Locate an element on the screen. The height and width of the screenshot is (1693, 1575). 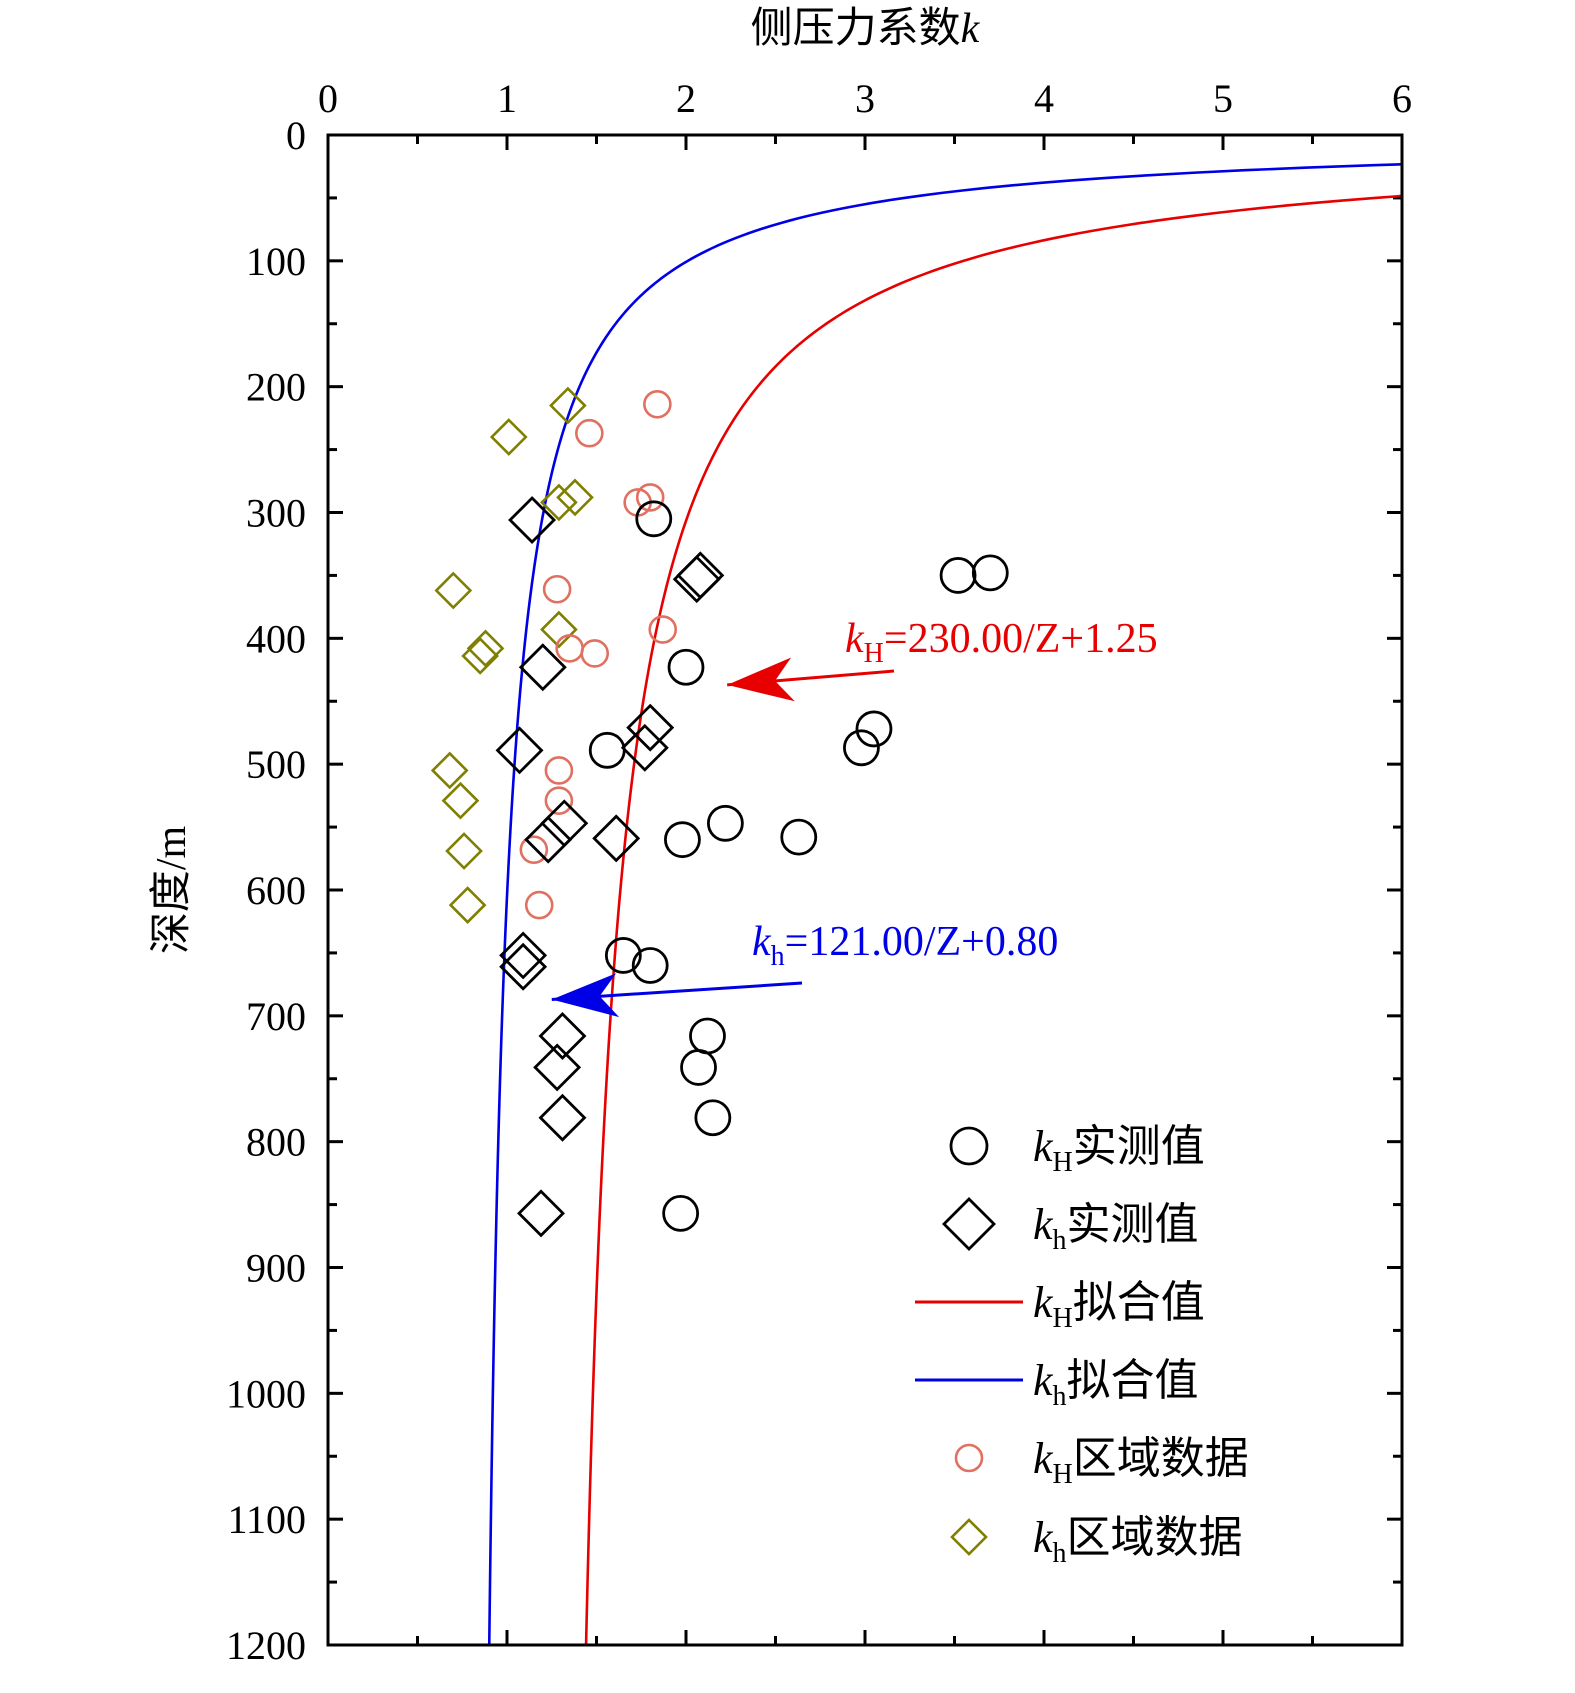
x-tick-label: 4 is located at coordinates (1044, 98).